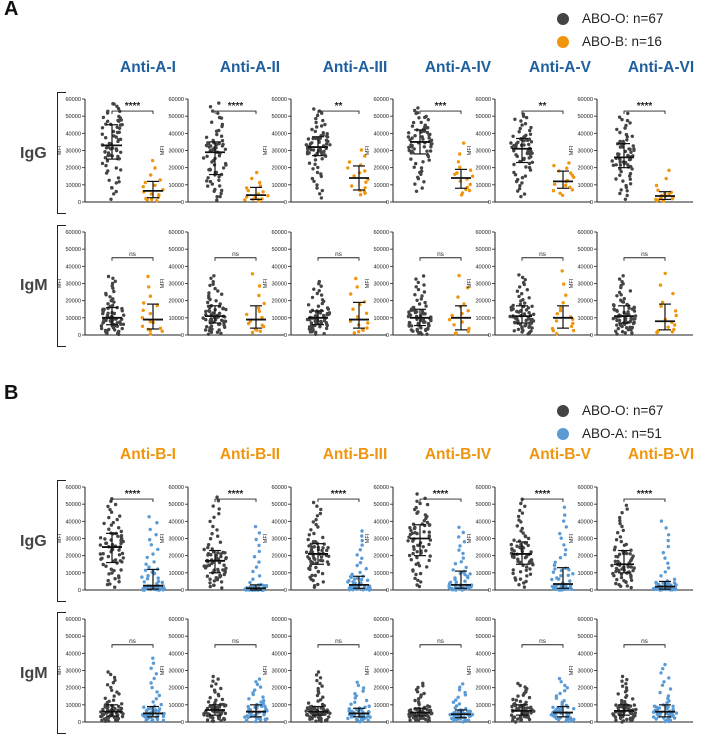 The width and height of the screenshot is (711, 737). I want to click on title-anti-a-i: Anti-A-I, so click(148, 67).